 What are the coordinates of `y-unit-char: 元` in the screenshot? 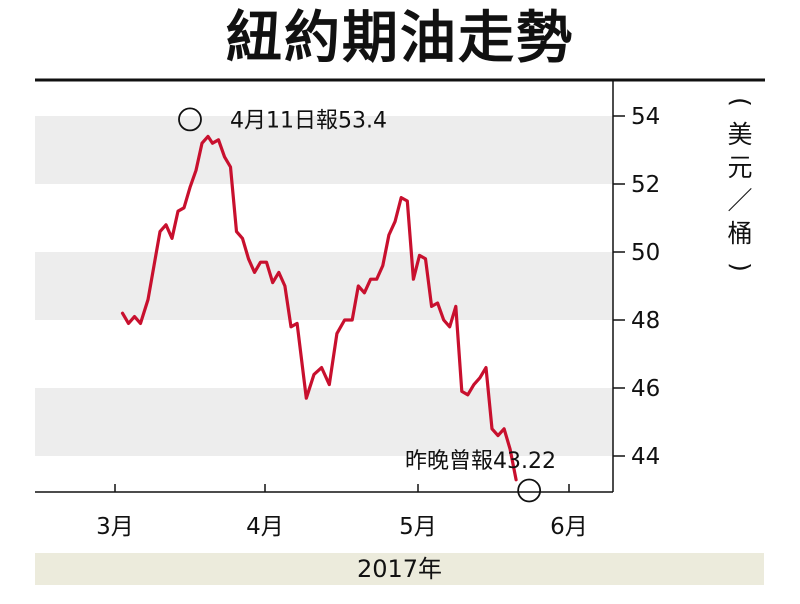 It's located at (739, 167).